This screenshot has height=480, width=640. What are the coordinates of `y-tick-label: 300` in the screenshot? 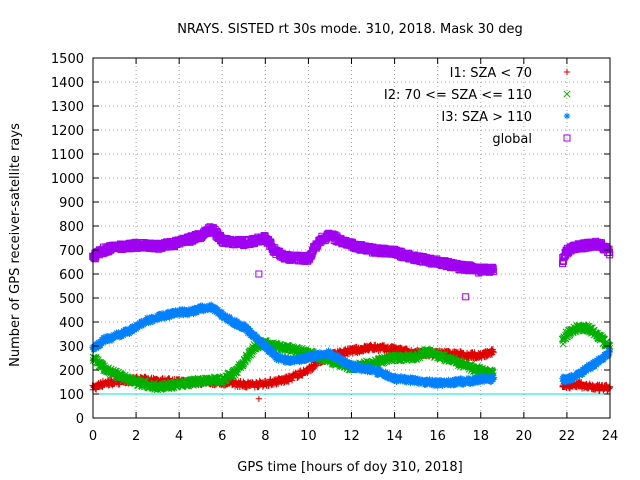 It's located at (71, 347).